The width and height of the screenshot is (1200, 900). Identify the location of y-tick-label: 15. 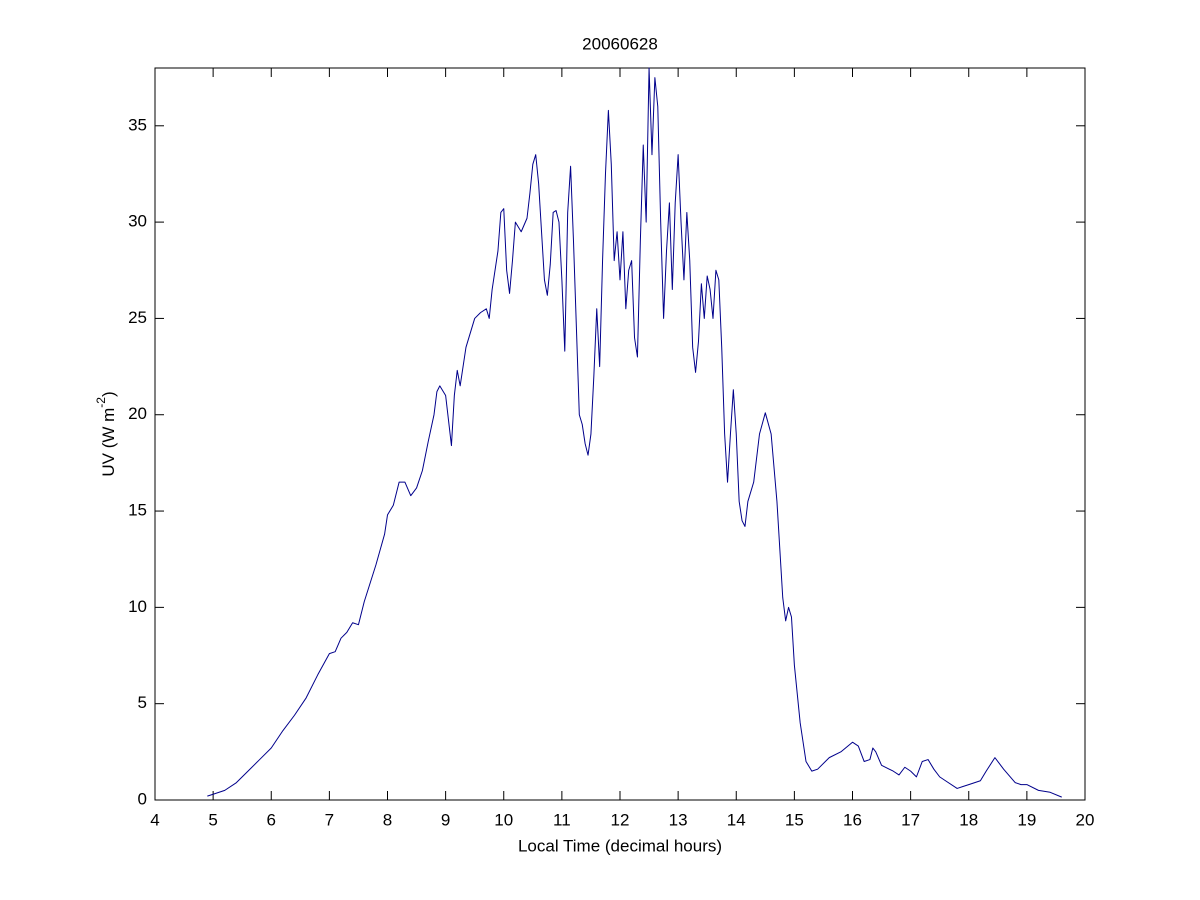
(137, 510).